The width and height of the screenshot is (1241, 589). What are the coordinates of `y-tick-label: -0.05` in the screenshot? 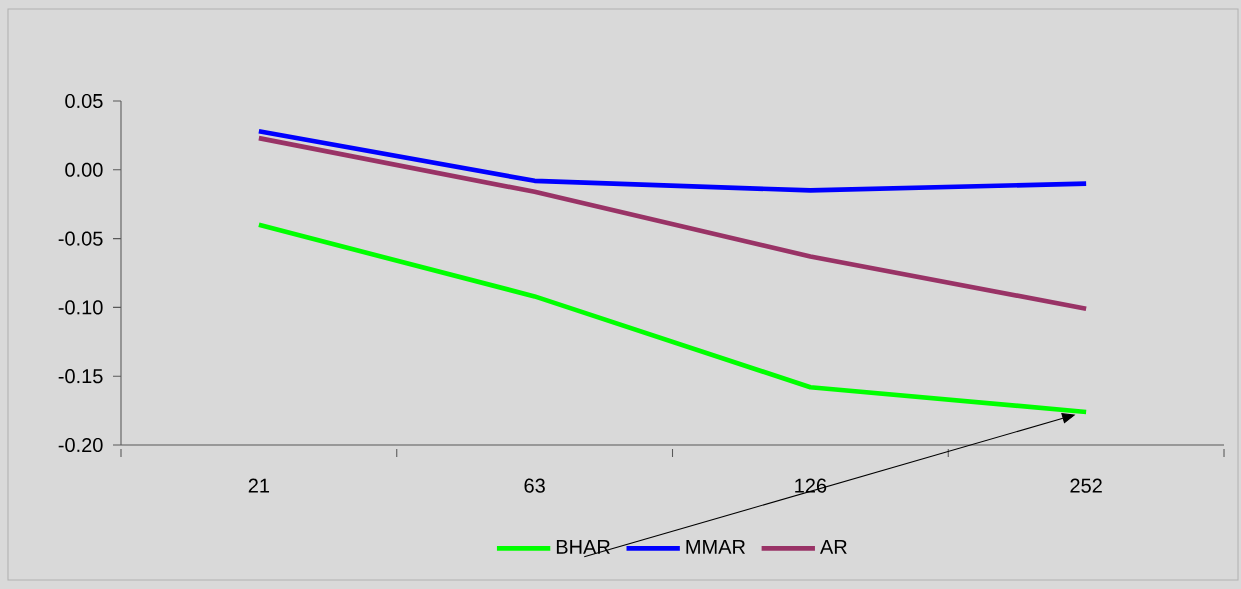 It's located at (80, 238).